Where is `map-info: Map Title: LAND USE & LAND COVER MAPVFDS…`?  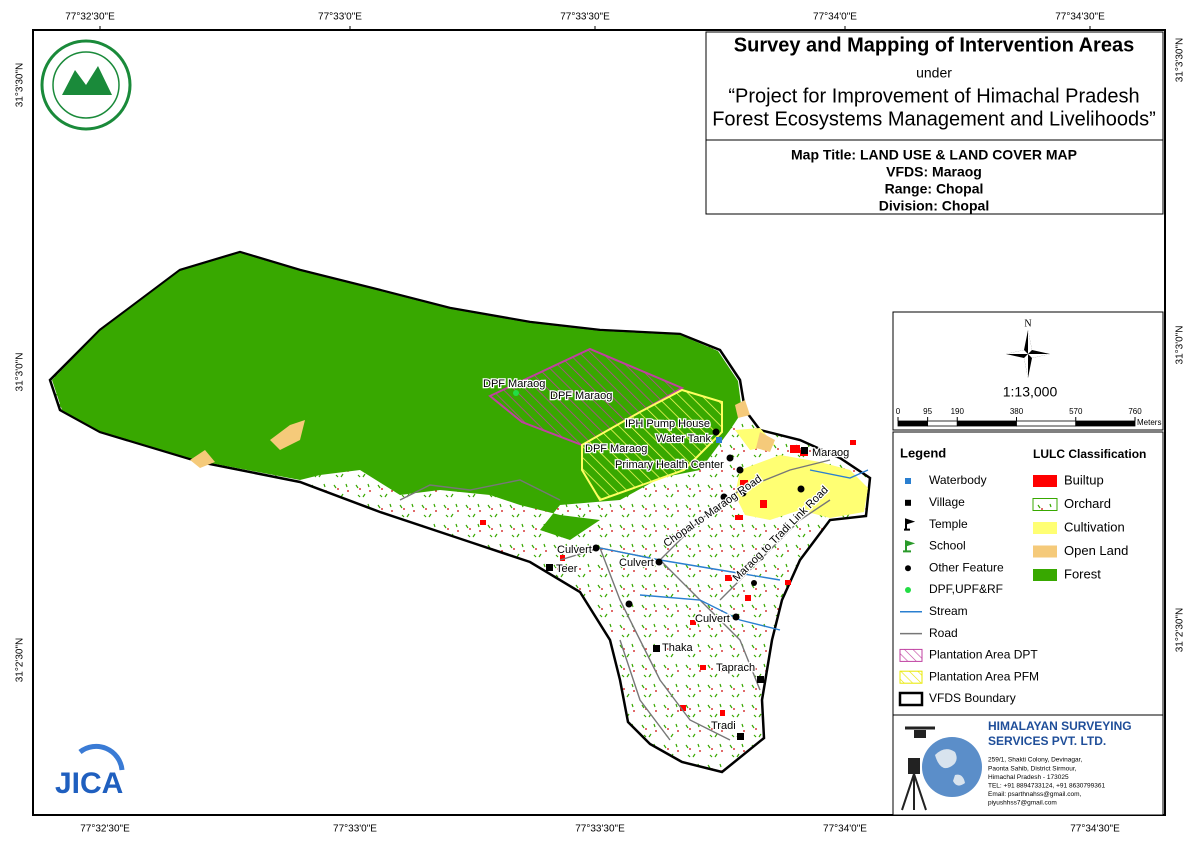 map-info: Map Title: LAND USE & LAND COVER MAPVFDS… is located at coordinates (934, 180).